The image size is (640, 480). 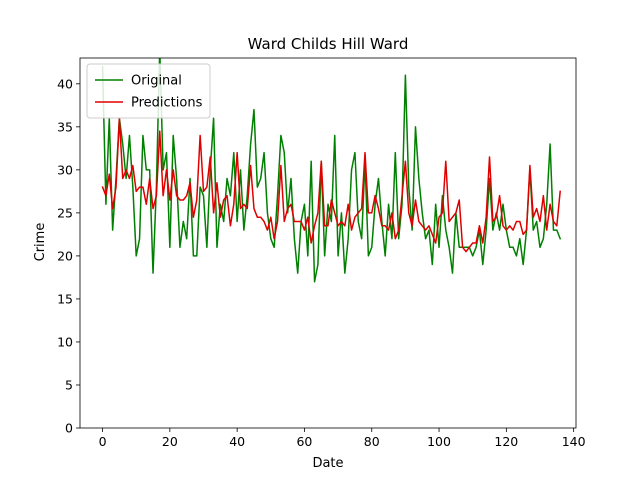 What do you see at coordinates (40, 242) in the screenshot?
I see `y-axis-label: Crime` at bounding box center [40, 242].